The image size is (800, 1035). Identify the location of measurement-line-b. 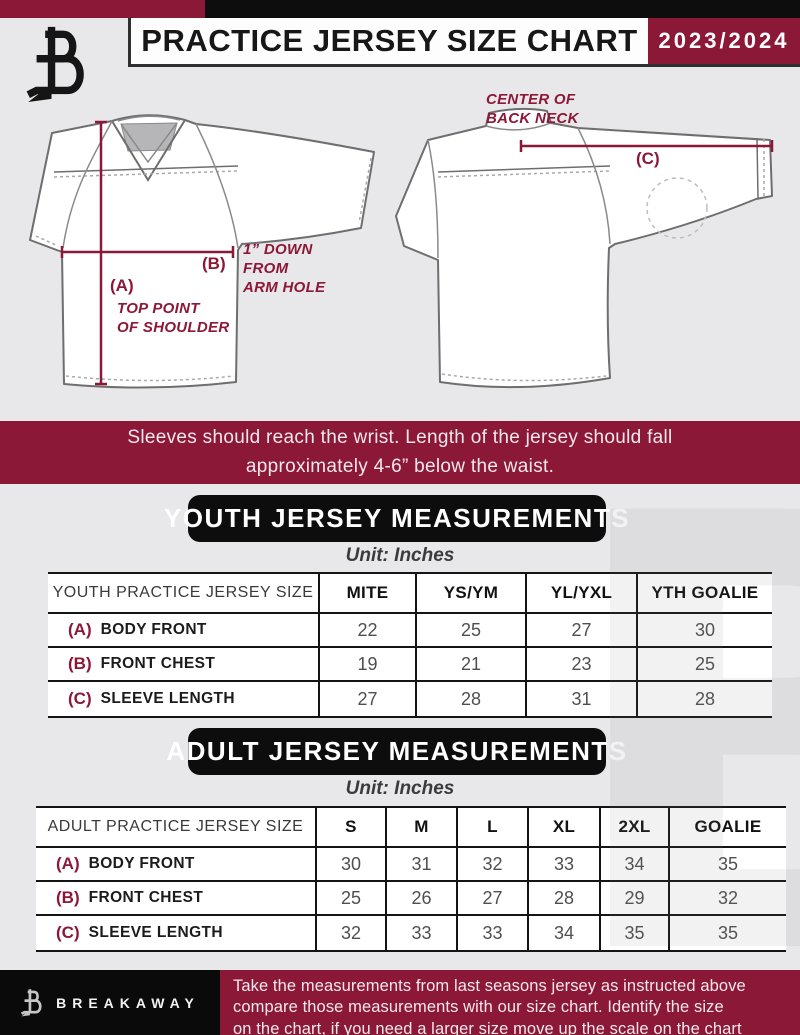
(147, 252).